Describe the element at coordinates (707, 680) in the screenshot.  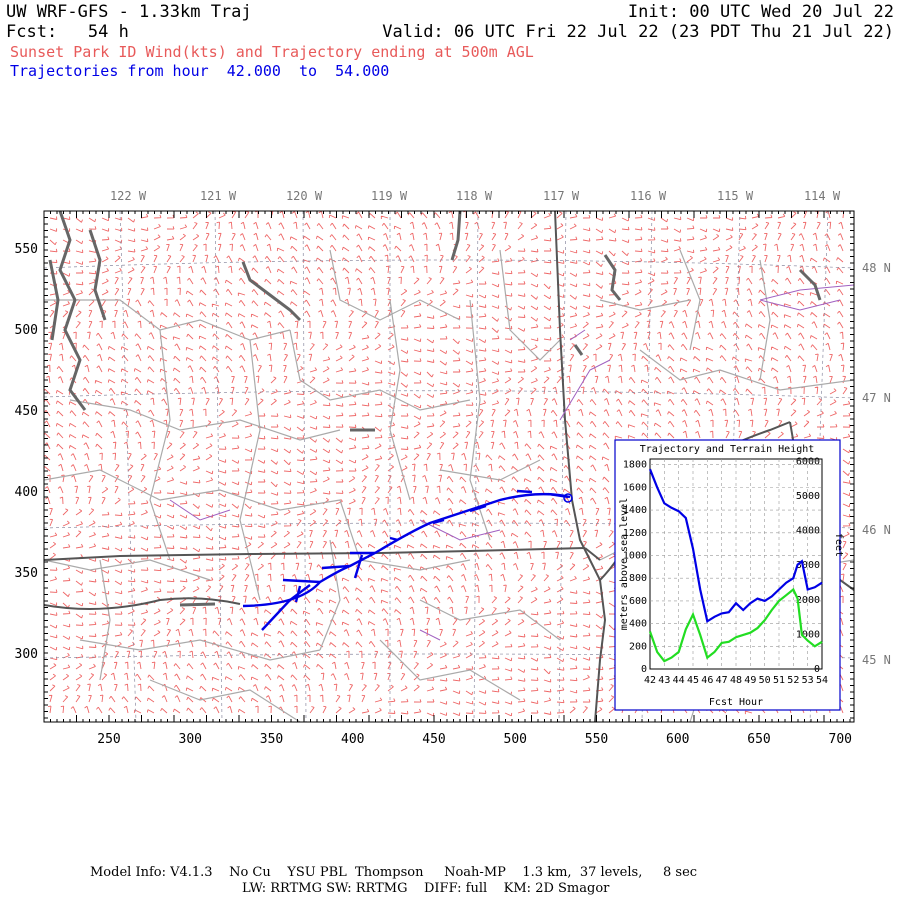
I see `inset-x-tick: 46` at that location.